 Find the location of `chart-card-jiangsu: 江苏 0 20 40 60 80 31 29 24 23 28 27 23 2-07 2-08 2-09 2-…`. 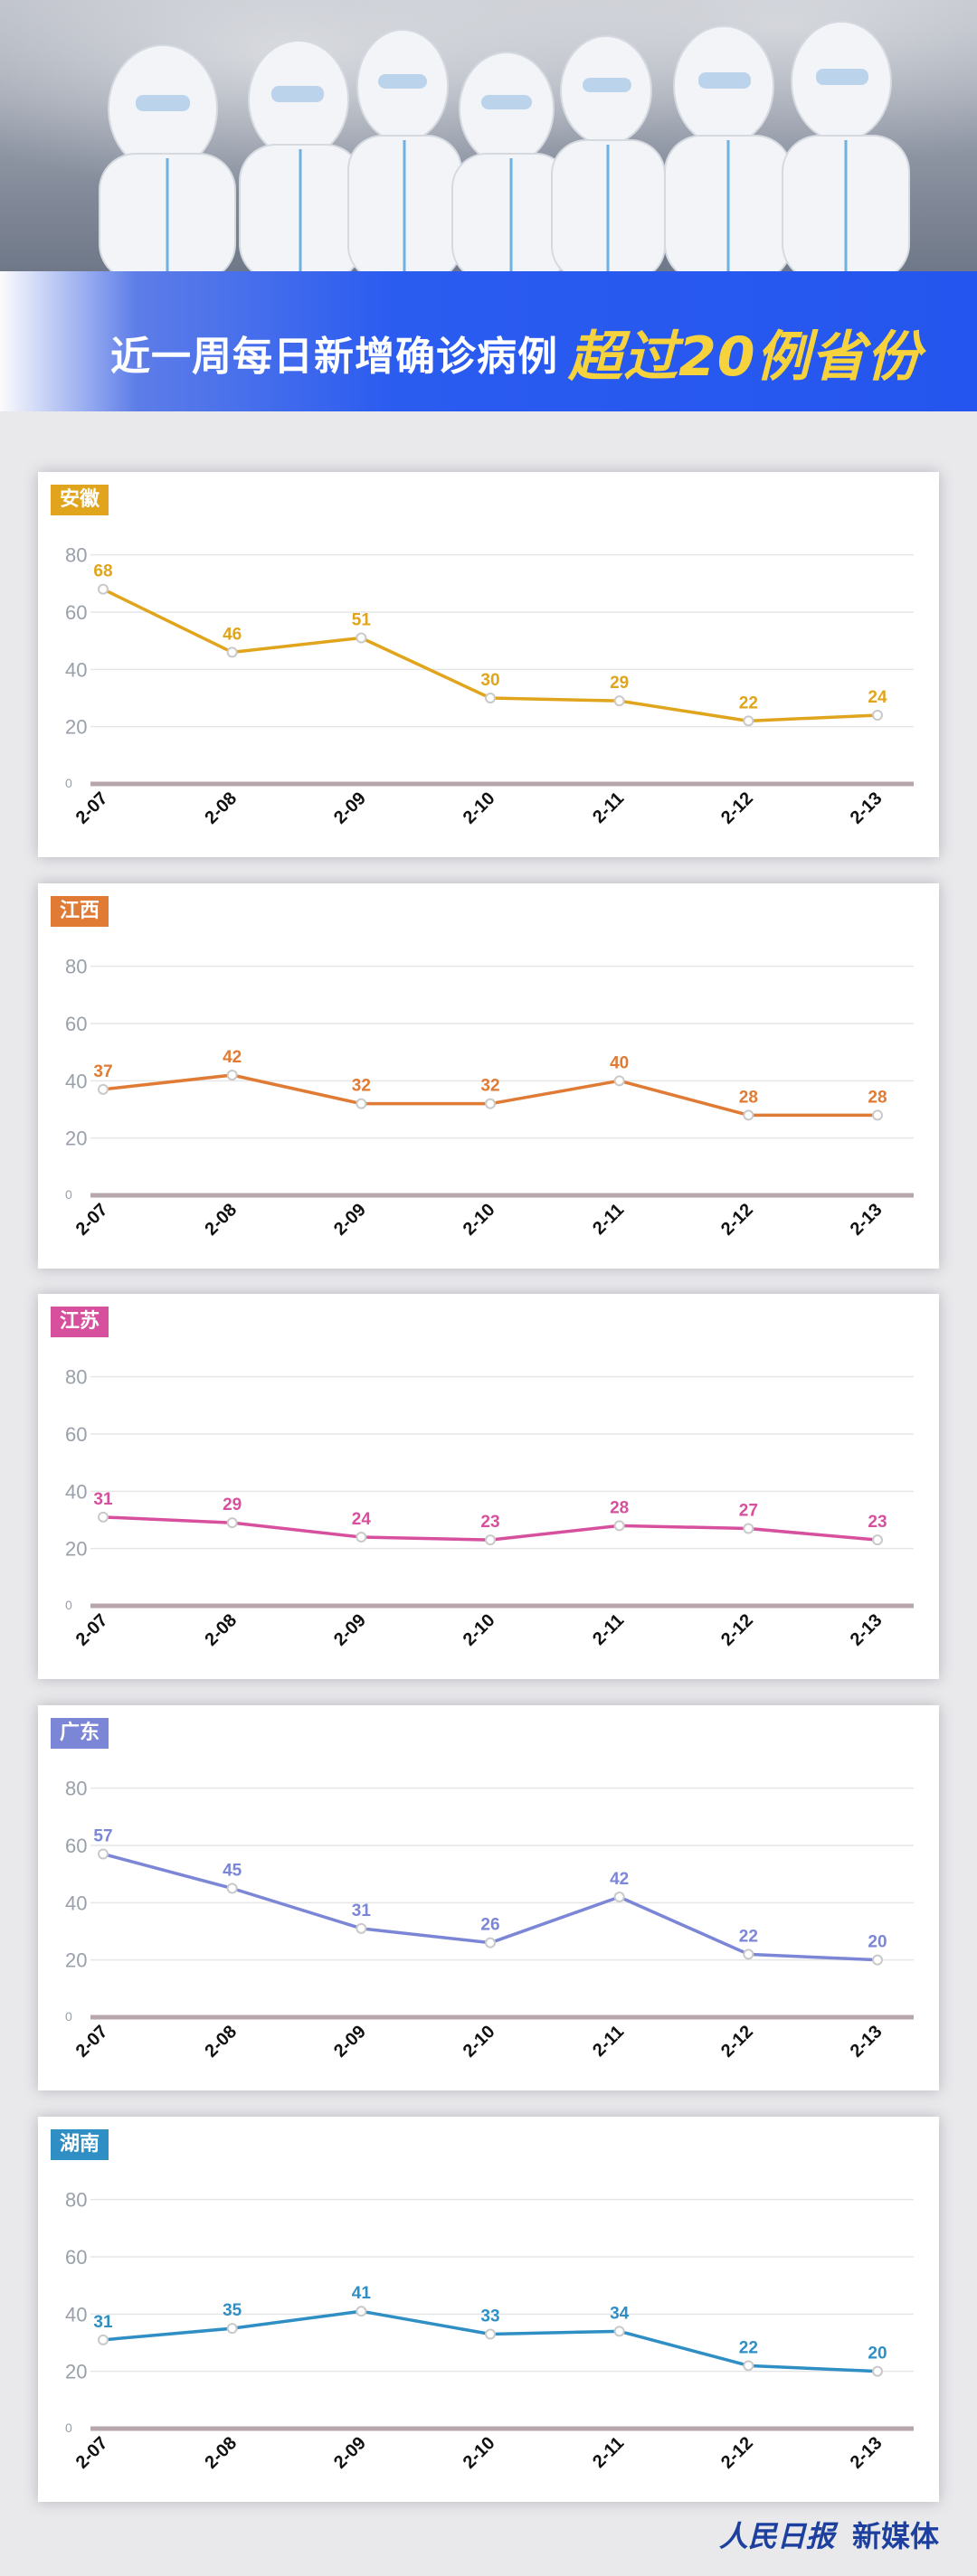

chart-card-jiangsu: 江苏 0 20 40 60 80 31 29 24 23 28 27 23 2-07 2-08 2-09 2-… is located at coordinates (488, 1486).